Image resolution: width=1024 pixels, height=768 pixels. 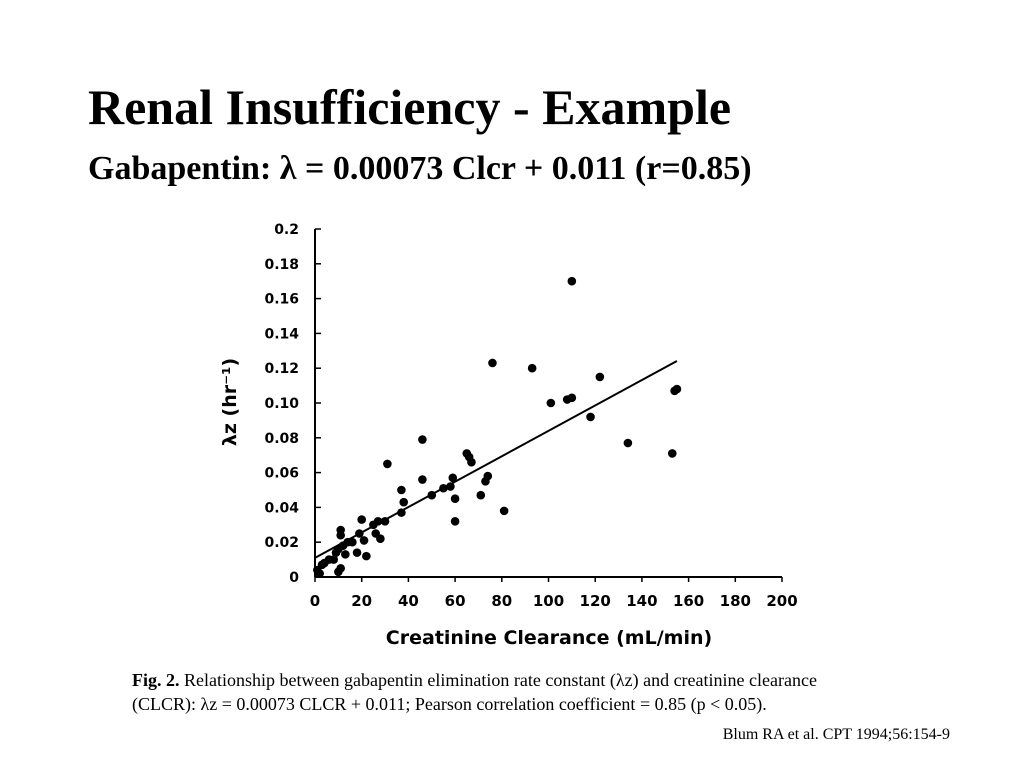 What do you see at coordinates (281, 265) in the screenshot?
I see `y-tick-label: 0.18` at bounding box center [281, 265].